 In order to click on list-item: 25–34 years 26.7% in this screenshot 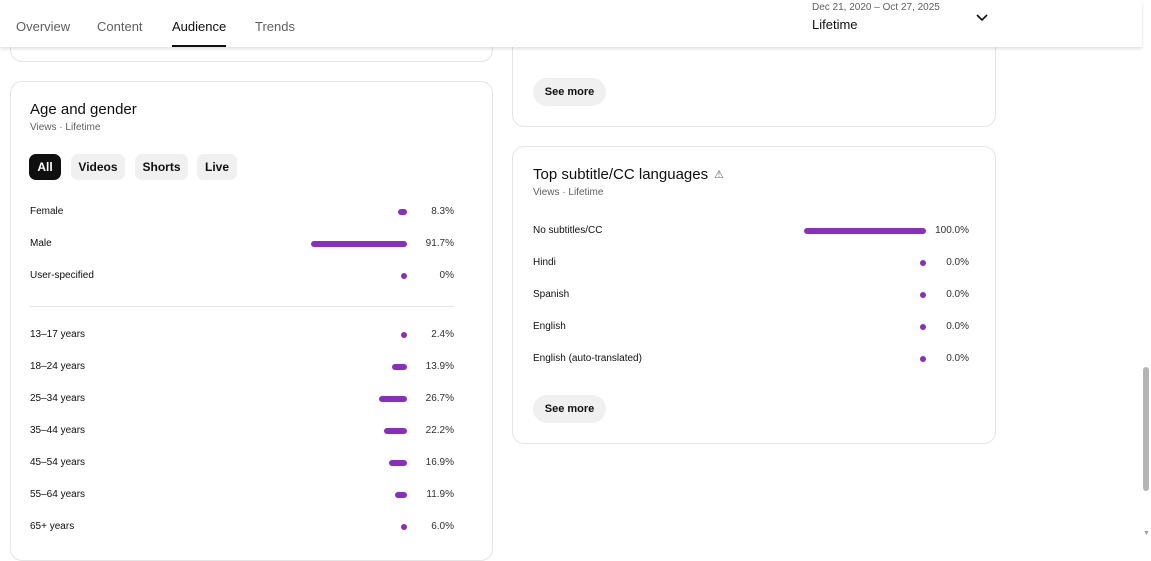, I will do `click(242, 399)`.